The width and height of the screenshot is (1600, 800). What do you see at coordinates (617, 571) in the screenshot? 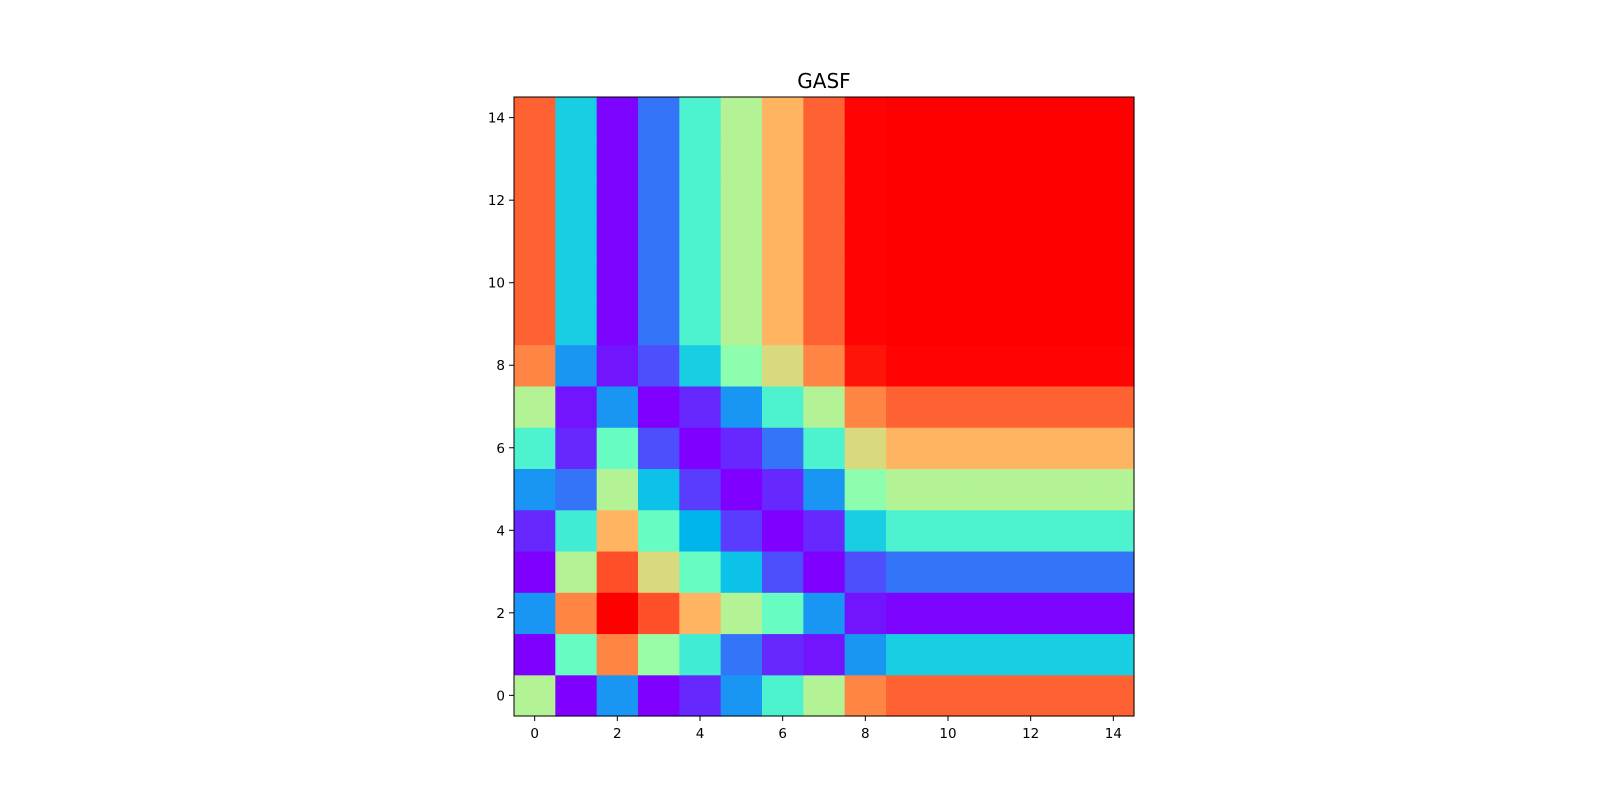
I see `heatmap-cell-r3-c2` at bounding box center [617, 571].